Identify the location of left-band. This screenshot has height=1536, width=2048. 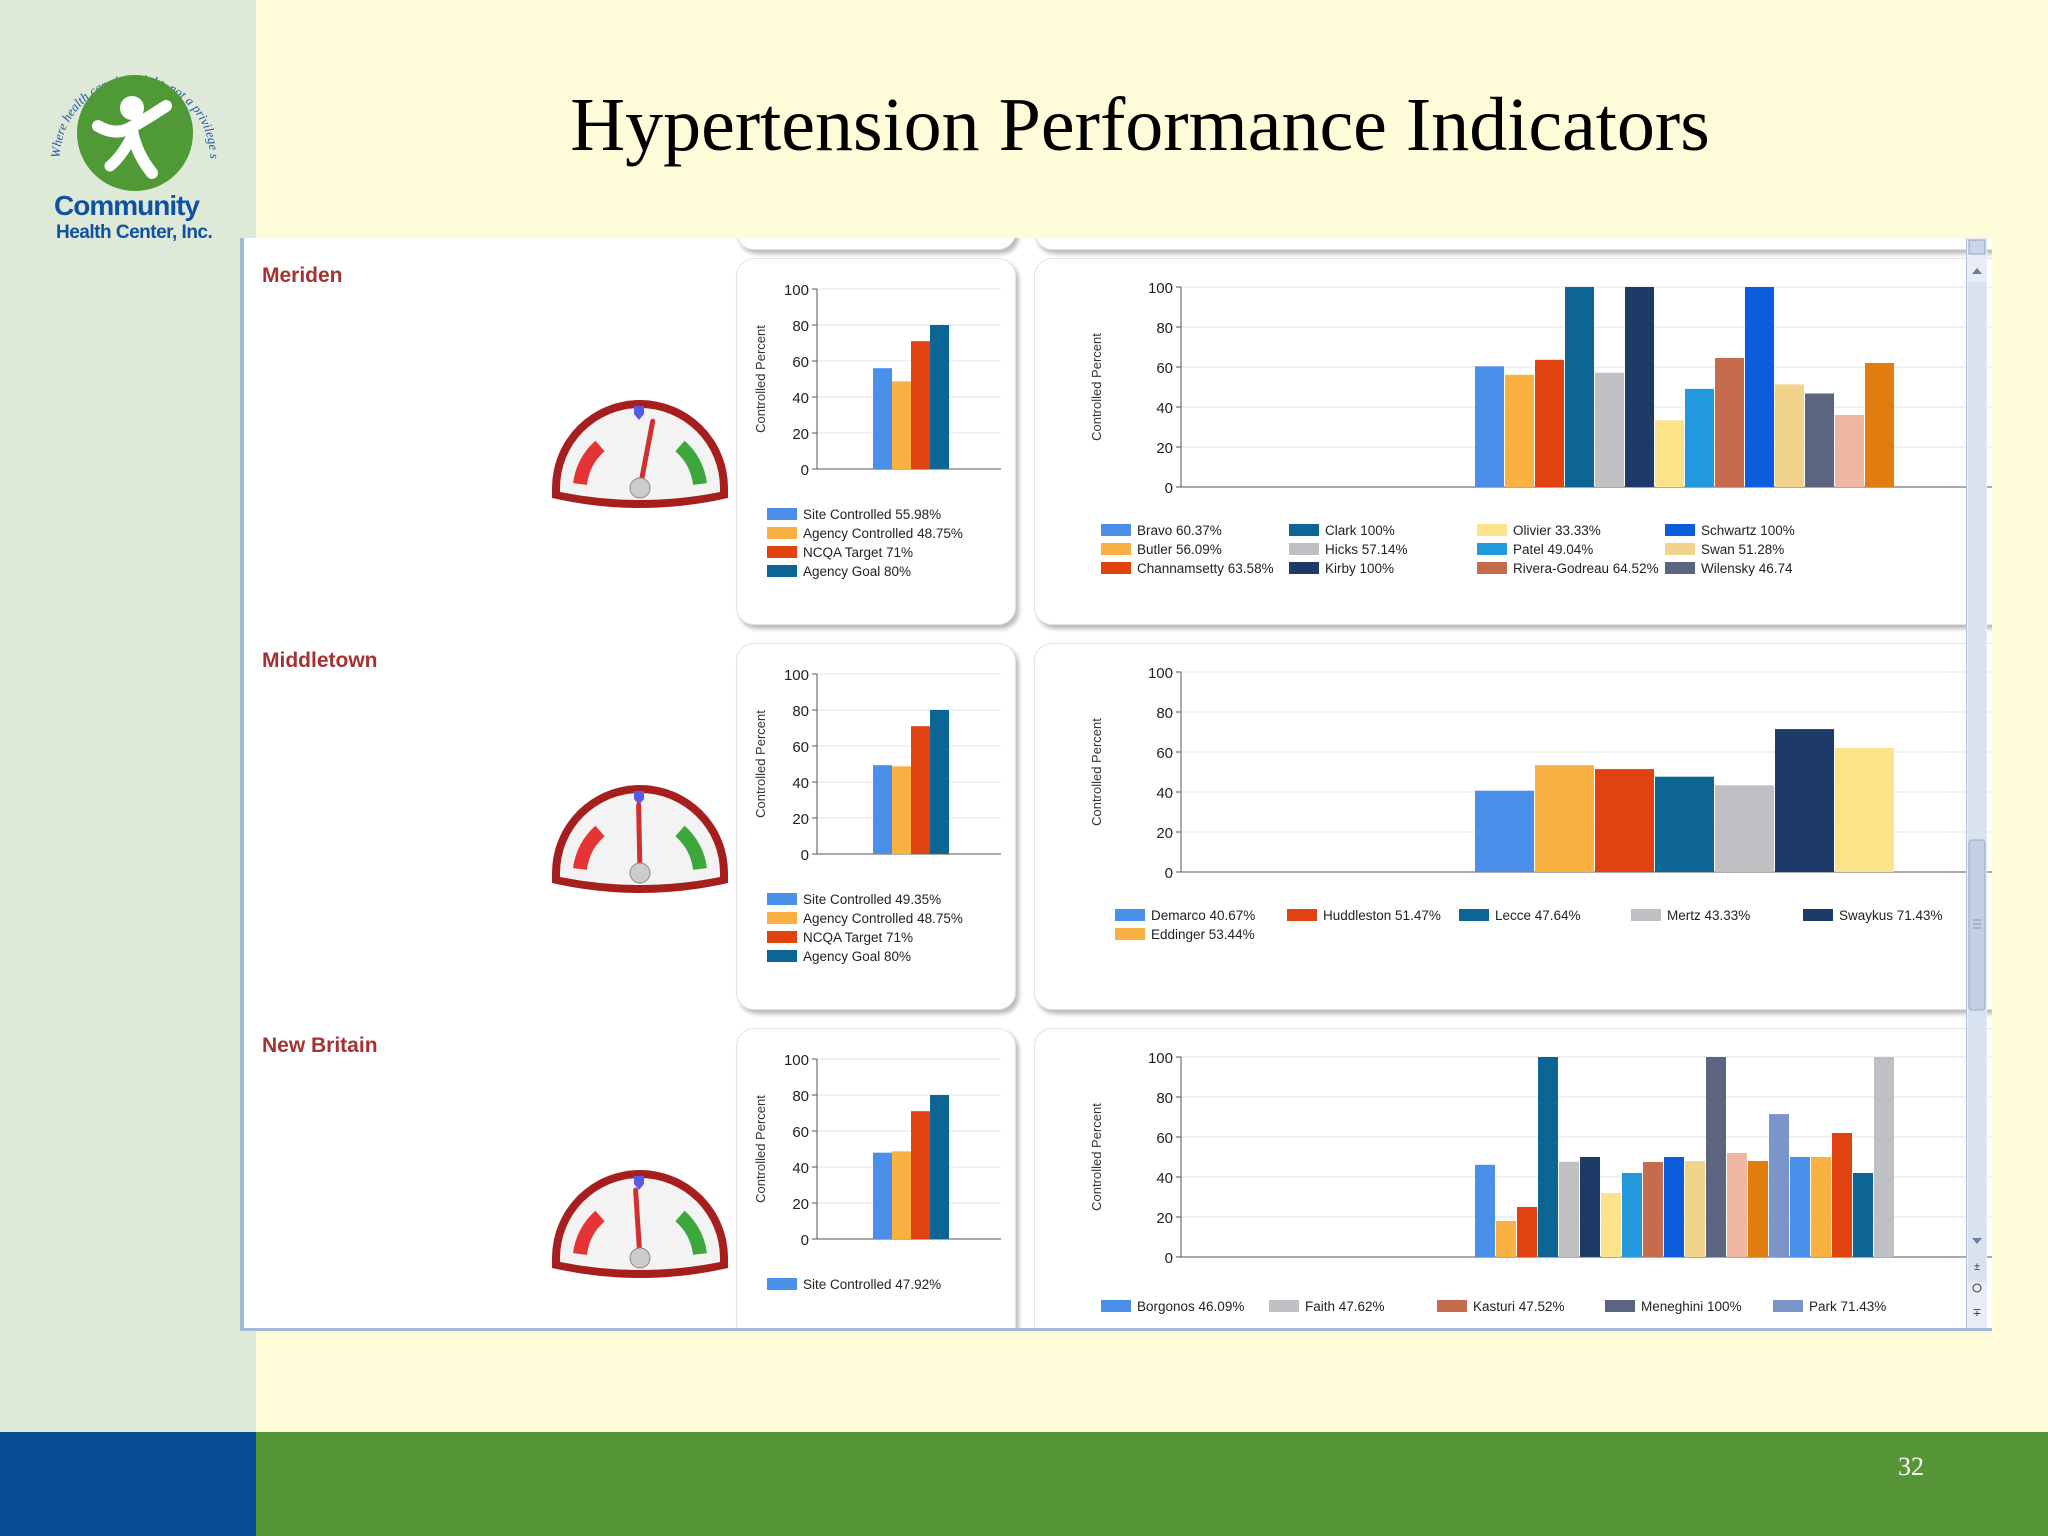
(128, 716).